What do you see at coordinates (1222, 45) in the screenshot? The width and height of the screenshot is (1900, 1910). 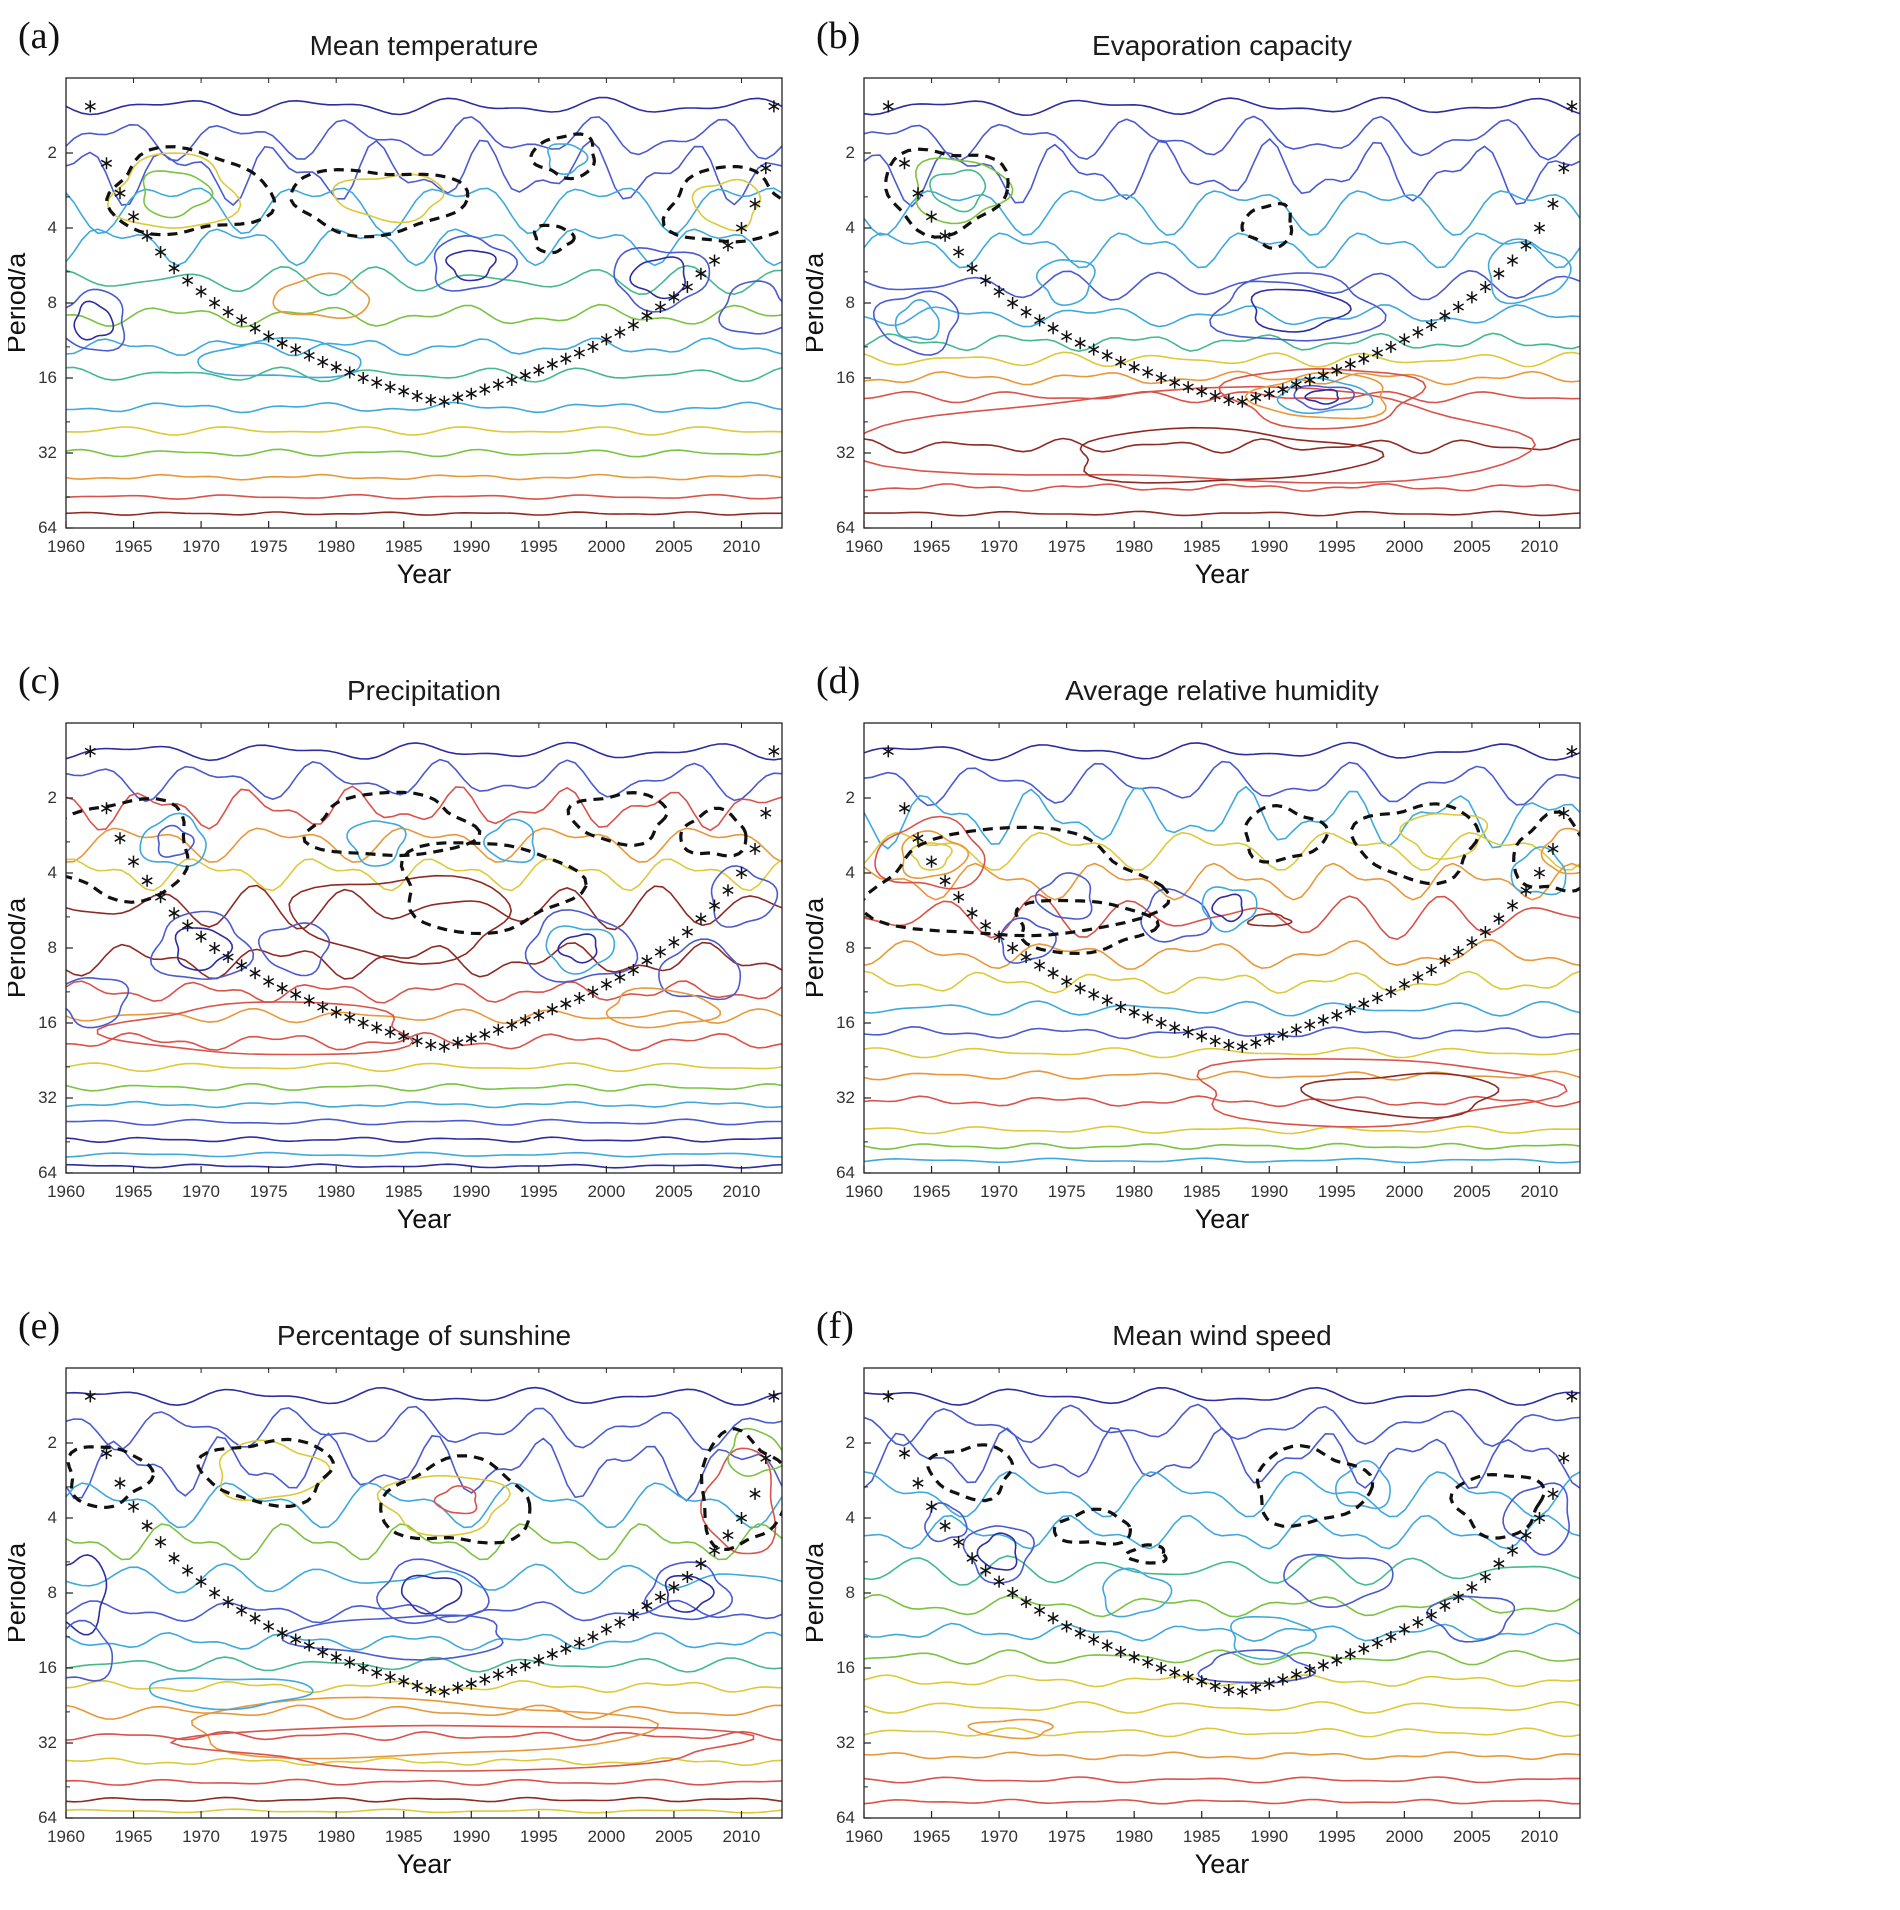 I see `panel-title: Evaporation capacity` at bounding box center [1222, 45].